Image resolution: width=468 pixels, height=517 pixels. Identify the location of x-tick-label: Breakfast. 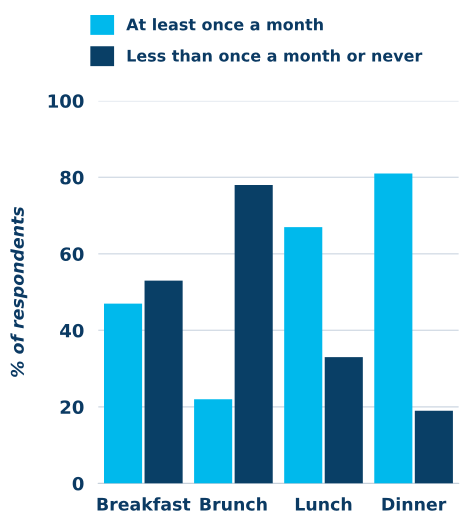
(144, 504).